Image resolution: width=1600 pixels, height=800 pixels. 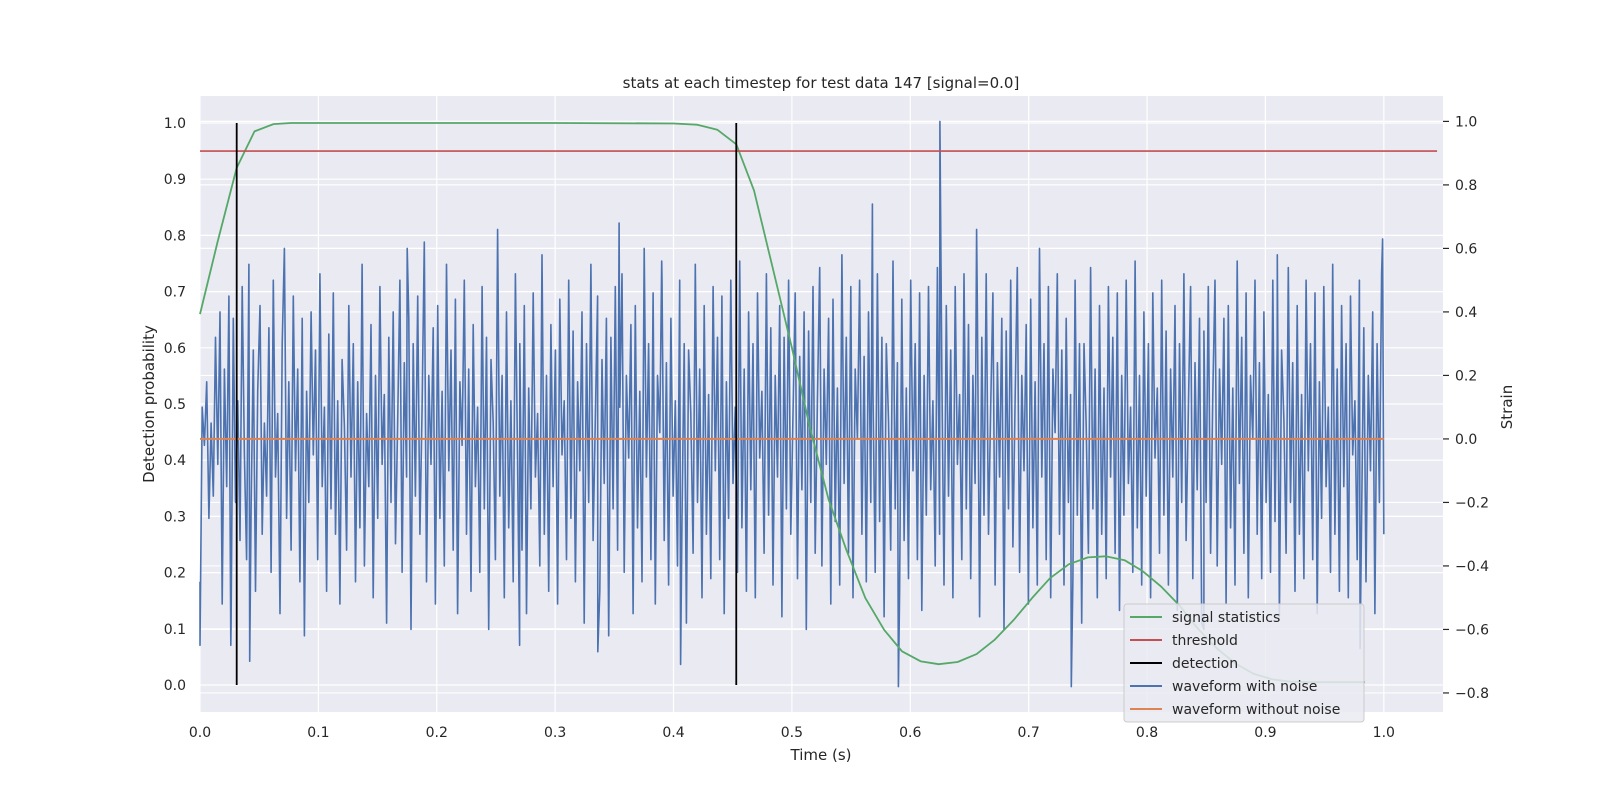 What do you see at coordinates (175, 574) in the screenshot?
I see `y-tick-label-2: 0.2` at bounding box center [175, 574].